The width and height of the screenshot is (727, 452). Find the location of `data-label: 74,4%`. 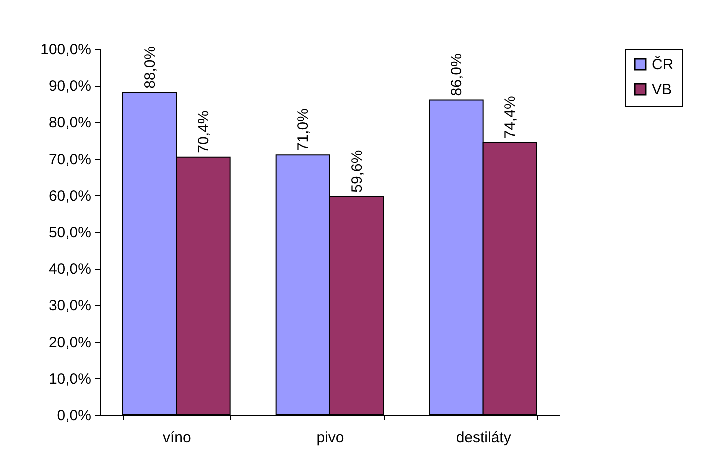

data-label: 74,4% is located at coordinates (511, 117).